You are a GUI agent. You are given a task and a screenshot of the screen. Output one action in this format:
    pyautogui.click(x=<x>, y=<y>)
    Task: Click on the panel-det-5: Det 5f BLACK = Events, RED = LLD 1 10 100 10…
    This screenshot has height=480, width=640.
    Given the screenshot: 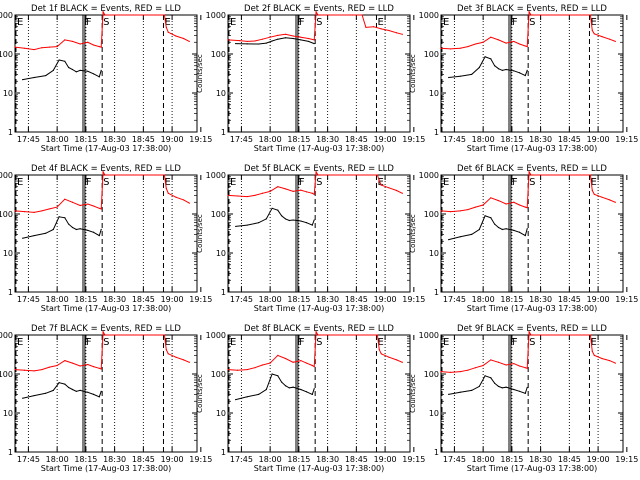 What is the action you would take?
    pyautogui.click(x=310, y=238)
    